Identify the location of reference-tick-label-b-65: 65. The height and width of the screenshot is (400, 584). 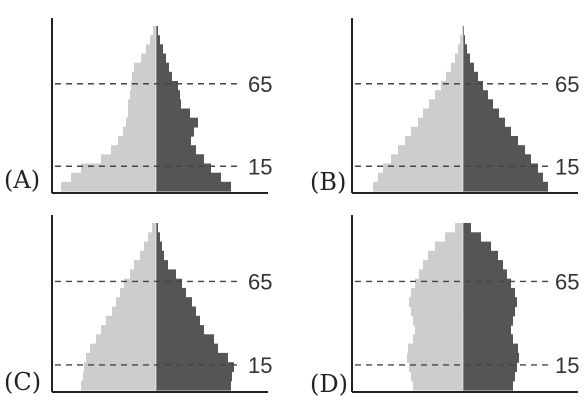
(567, 84).